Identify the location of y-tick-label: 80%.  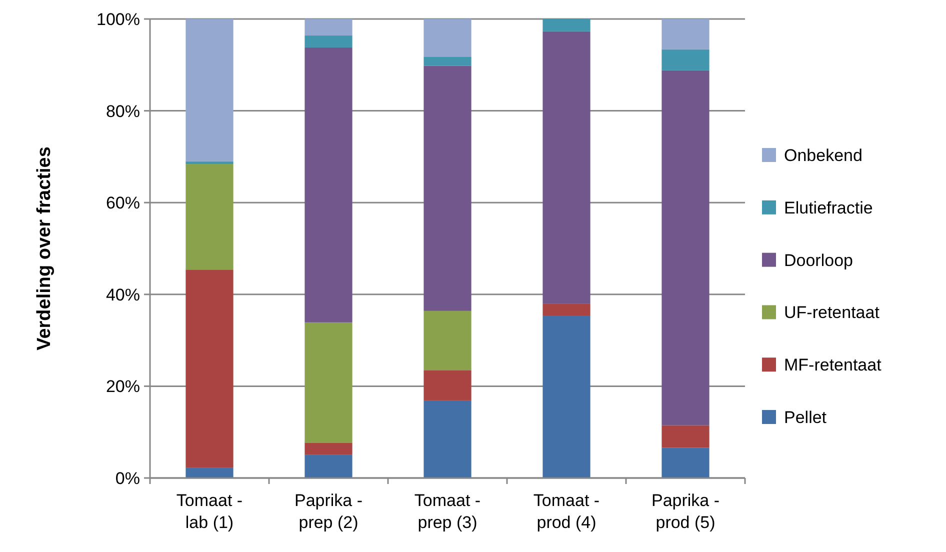
(123, 111).